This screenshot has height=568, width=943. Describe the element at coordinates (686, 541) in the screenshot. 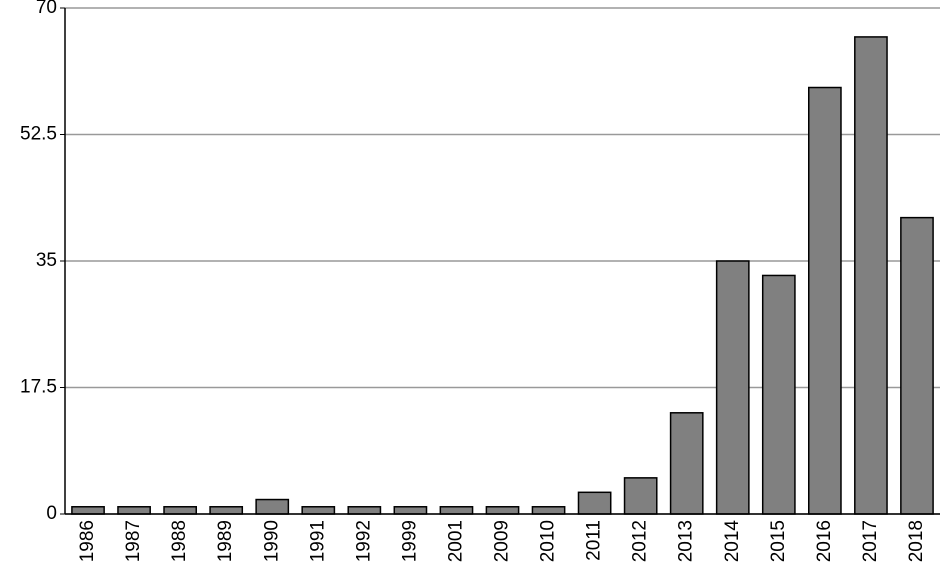

I see `x-tick-label: 2013` at that location.